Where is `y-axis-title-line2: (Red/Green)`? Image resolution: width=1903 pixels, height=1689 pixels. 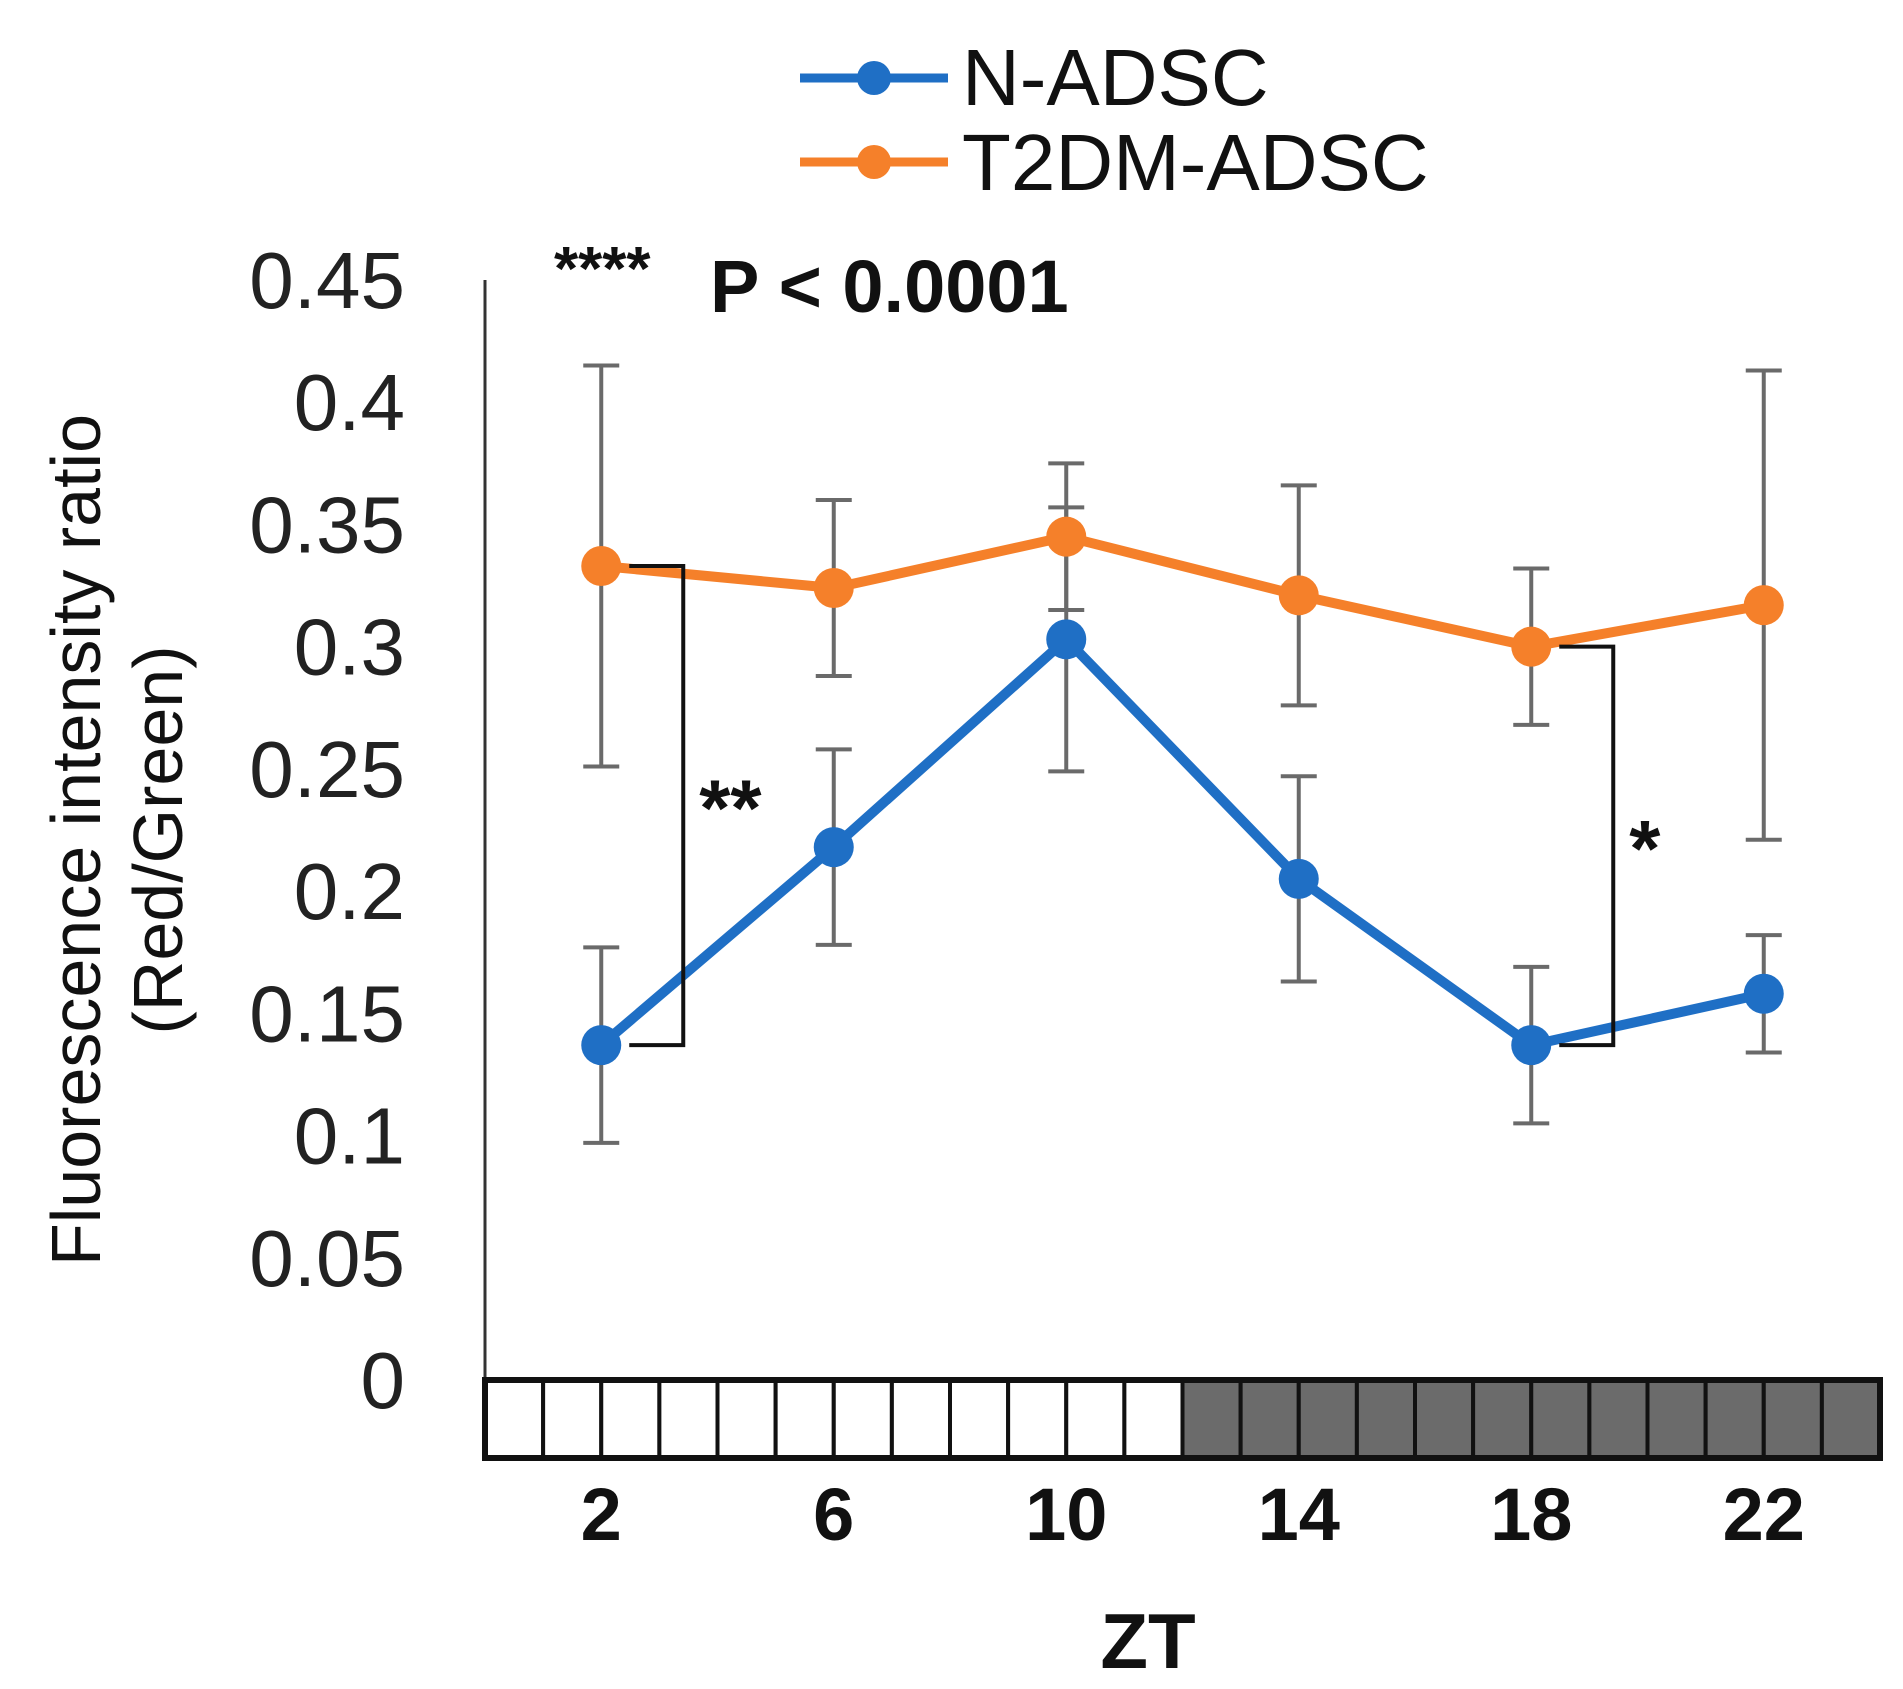
y-axis-title-line2: (Red/Green) is located at coordinates (158, 839).